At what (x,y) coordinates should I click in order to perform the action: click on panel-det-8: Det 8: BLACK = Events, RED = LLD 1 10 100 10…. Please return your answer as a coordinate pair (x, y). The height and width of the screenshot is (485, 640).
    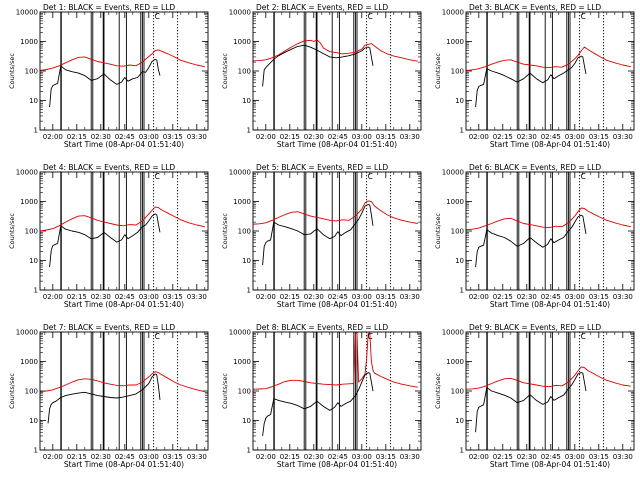
    Looking at the image, I should click on (321, 396).